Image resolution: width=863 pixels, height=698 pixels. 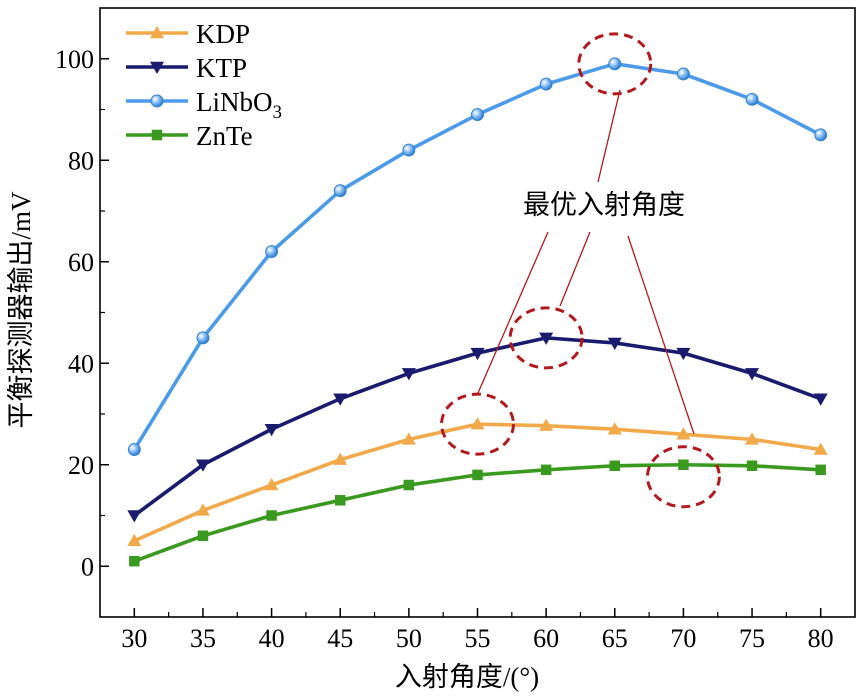 I want to click on y-axis-title: 平衡探测器输出/mV, so click(x=21, y=310).